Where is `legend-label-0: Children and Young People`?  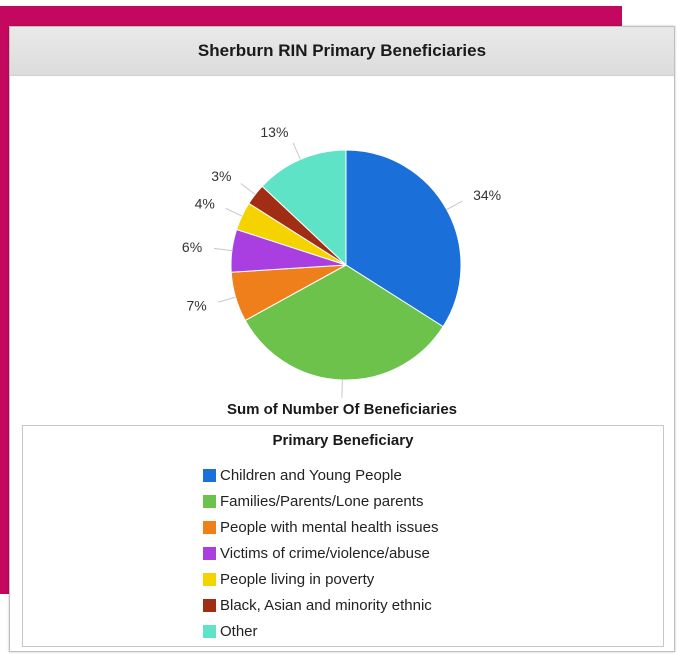
legend-label-0: Children and Young People is located at coordinates (311, 475).